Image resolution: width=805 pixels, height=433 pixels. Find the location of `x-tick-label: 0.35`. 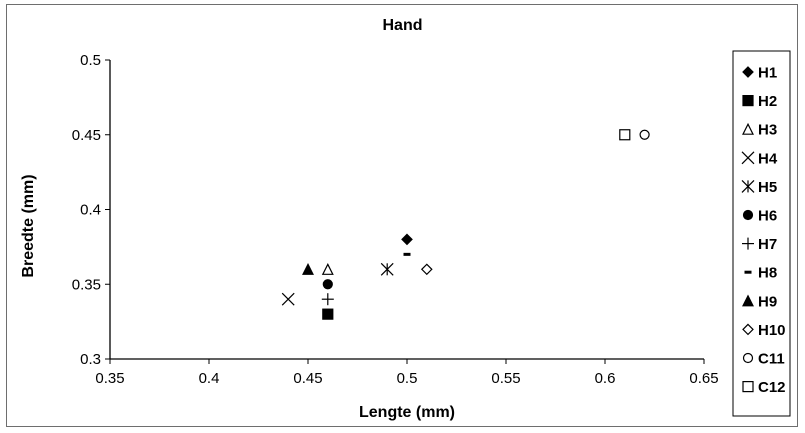

x-tick-label: 0.35 is located at coordinates (109, 378).